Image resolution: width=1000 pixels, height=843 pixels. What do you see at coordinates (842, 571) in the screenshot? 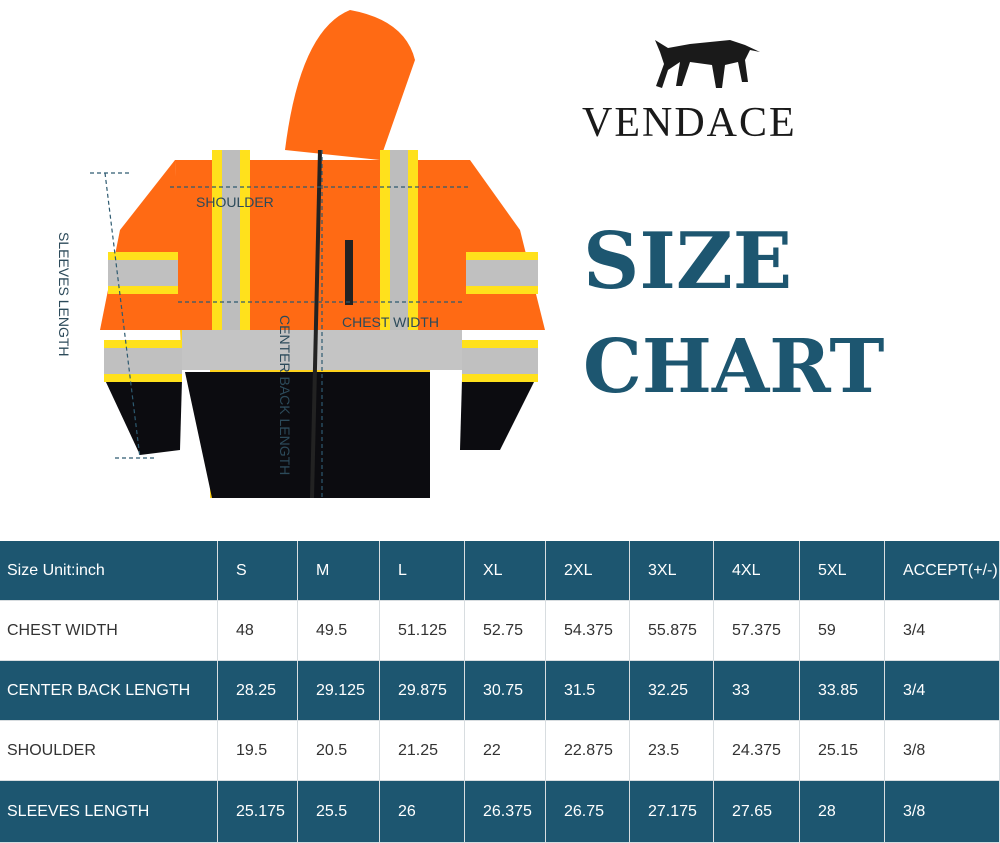
I see `table-cell: 5XL` at bounding box center [842, 571].